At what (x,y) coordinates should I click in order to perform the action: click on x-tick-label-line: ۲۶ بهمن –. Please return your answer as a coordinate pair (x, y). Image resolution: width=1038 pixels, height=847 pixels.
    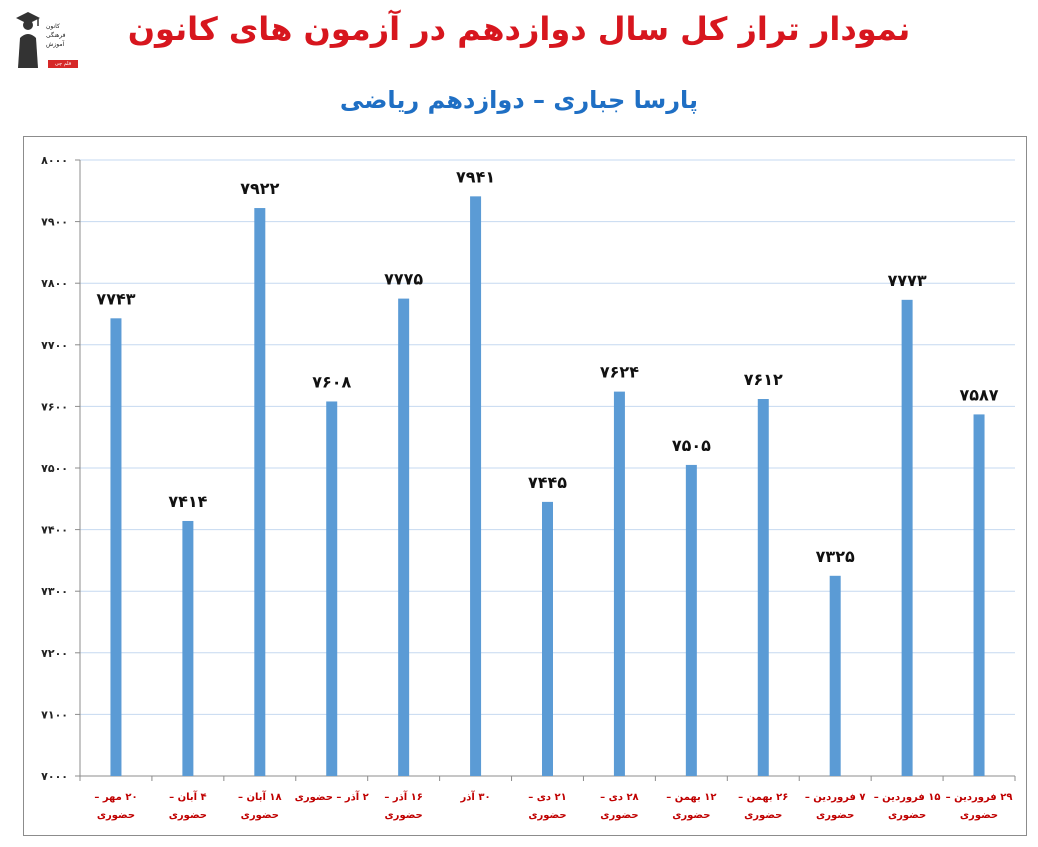
    Looking at the image, I should click on (763, 797).